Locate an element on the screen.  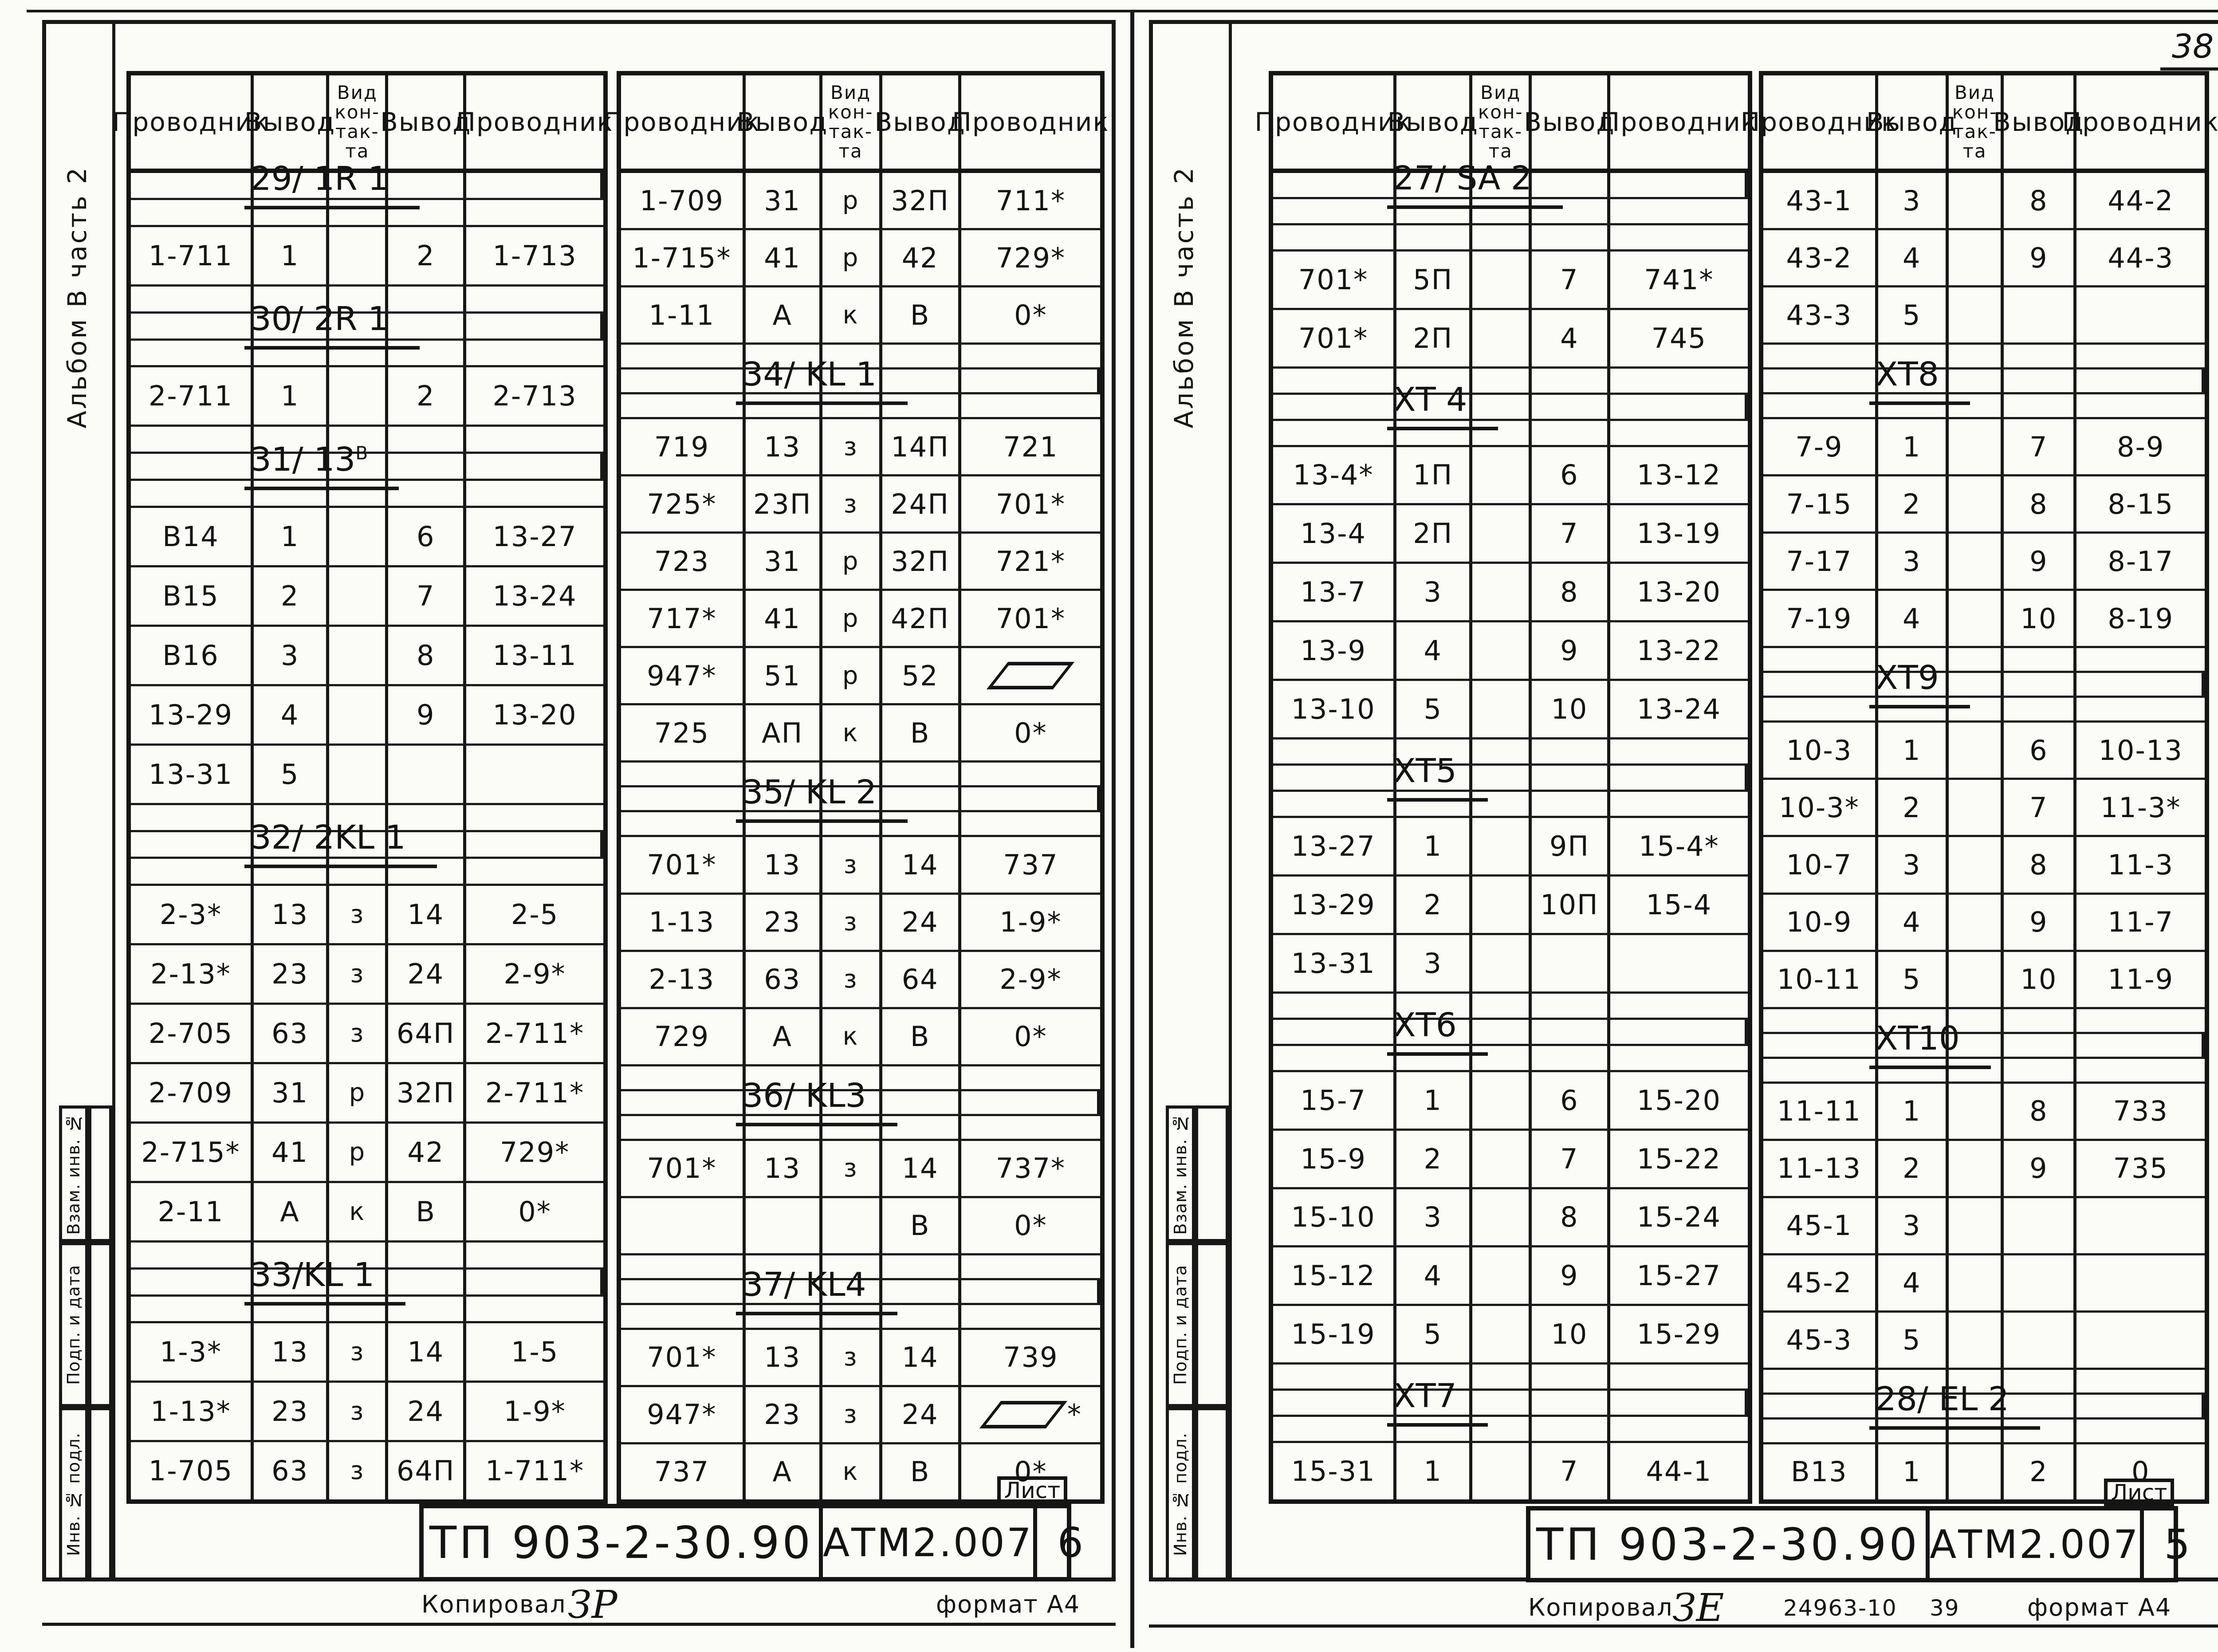
table-row: 43-2 4 9 44-3 is located at coordinates (1984, 259).